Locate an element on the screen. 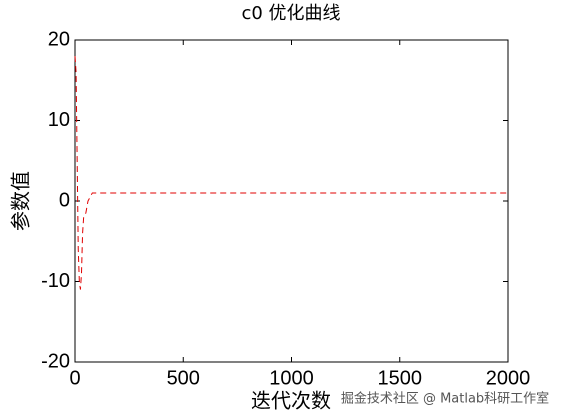 The height and width of the screenshot is (420, 561). y-tick-label: -10 is located at coordinates (55, 281).